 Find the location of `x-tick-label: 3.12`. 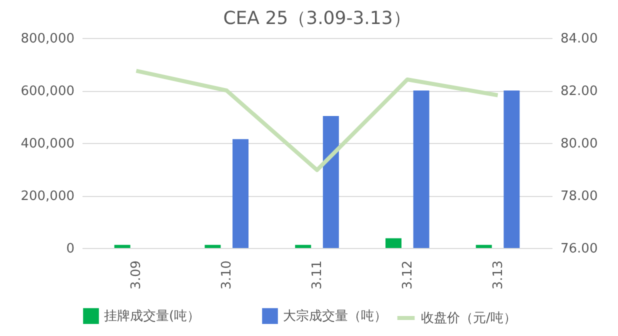

x-tick-label: 3.12 is located at coordinates (408, 275).